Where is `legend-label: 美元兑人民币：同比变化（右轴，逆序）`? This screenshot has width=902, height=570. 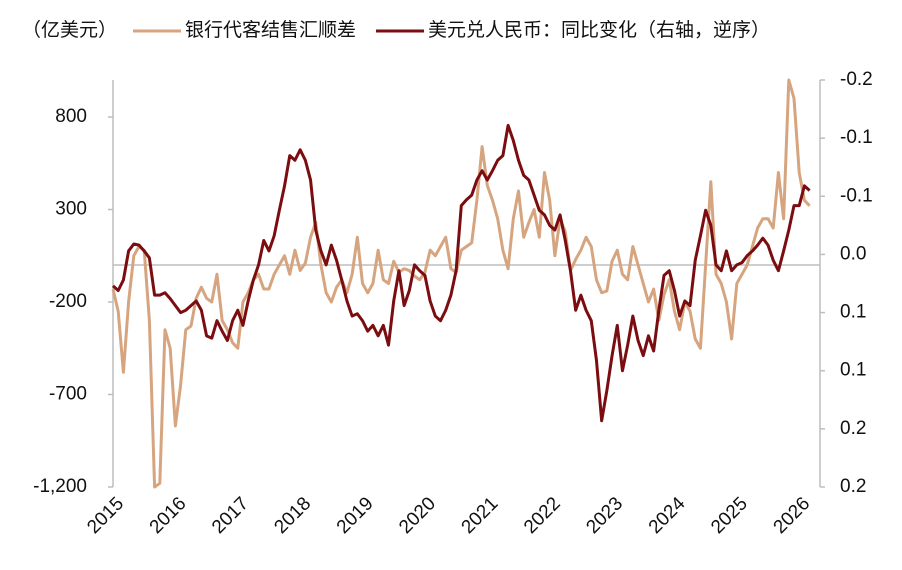 legend-label: 美元兑人民币：同比变化（右轴，逆序） is located at coordinates (599, 30).